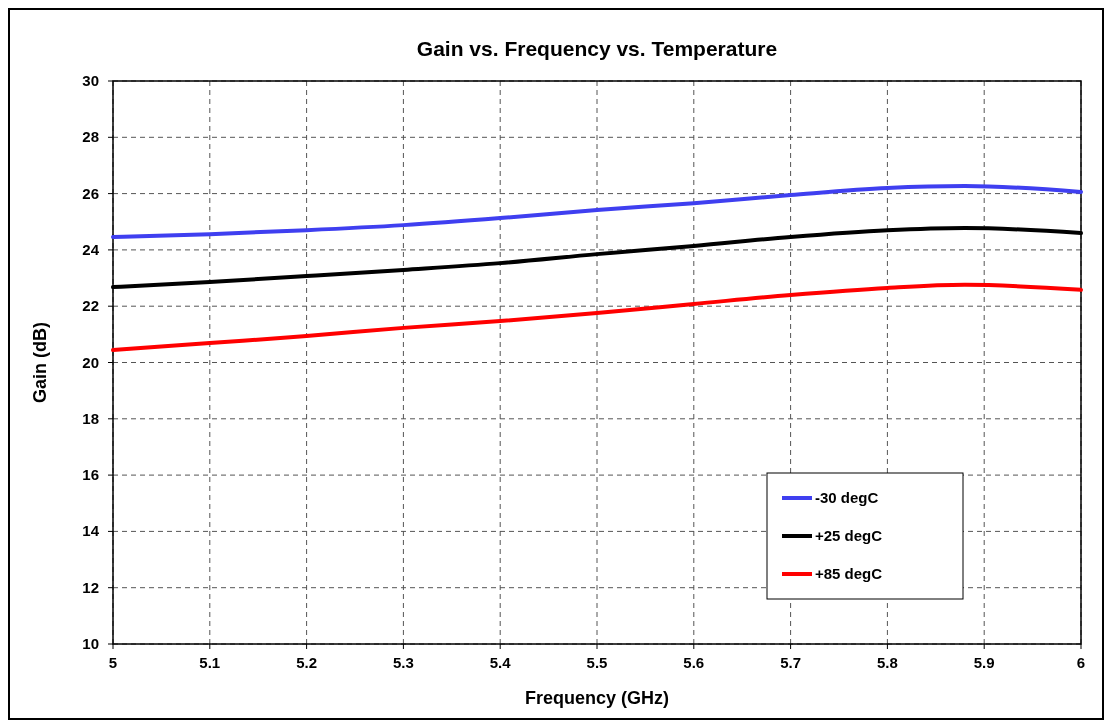 This screenshot has width=1112, height=728. Describe the element at coordinates (40, 362) in the screenshot. I see `y-axis-title: Gain (dB)` at that location.